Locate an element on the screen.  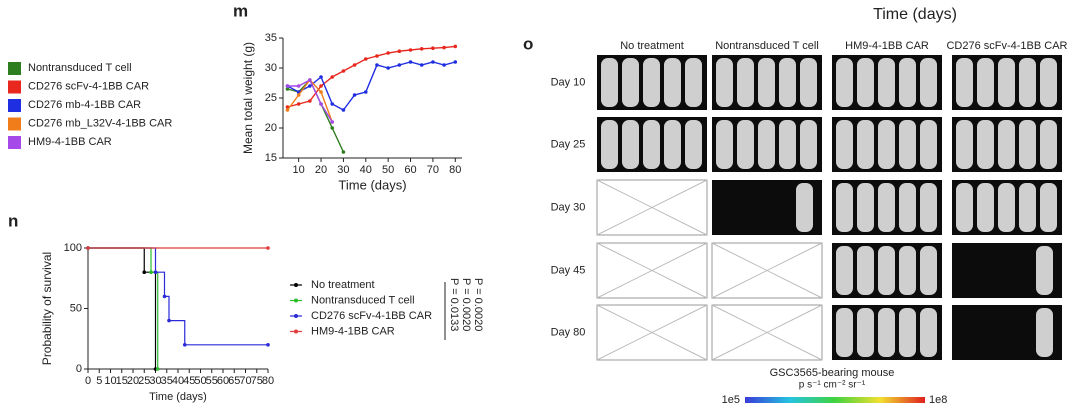
x-tick-label: 20 is located at coordinates (321, 170).